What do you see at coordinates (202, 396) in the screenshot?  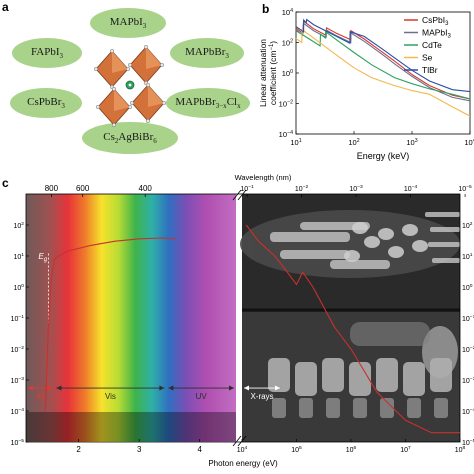 I see `region-label: UV` at bounding box center [202, 396].